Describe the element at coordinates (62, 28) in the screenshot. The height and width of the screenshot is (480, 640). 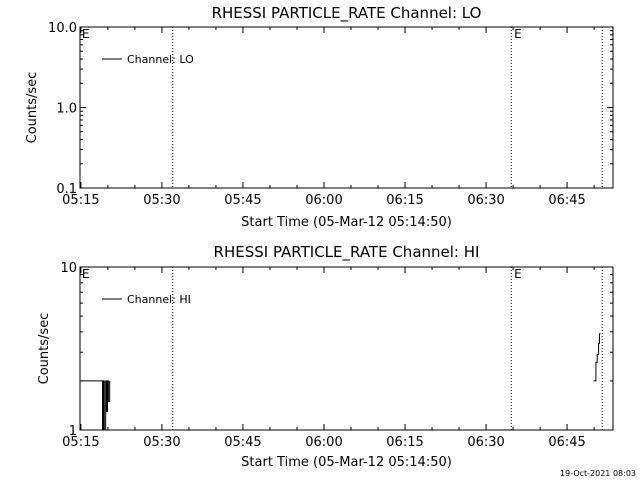
I see `y-tick-label: 10.0` at that location.